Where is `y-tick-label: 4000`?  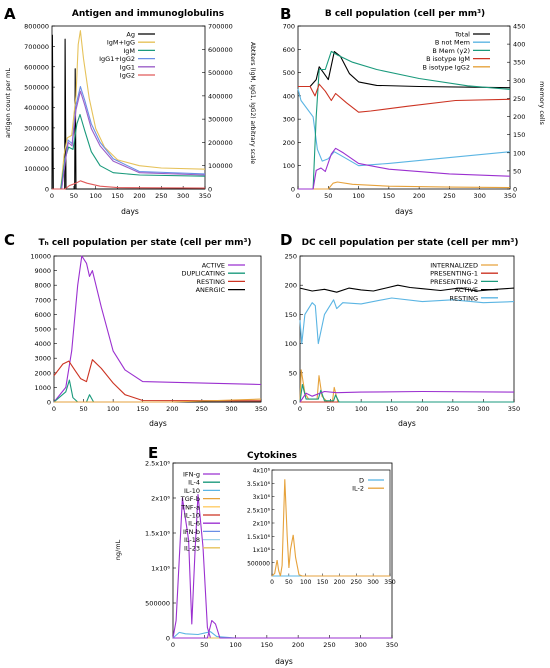 y-tick-label: 4000 is located at coordinates (42, 344).